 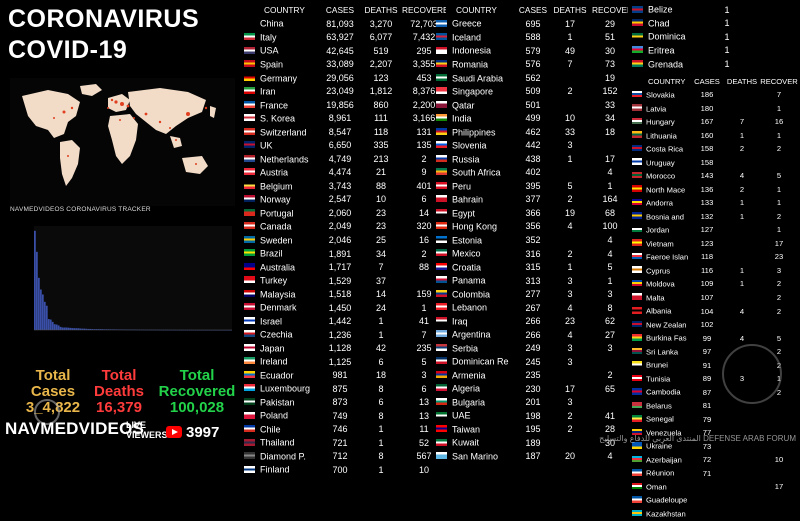 What do you see at coordinates (570, 348) in the screenshot?
I see `deaths-cell: 3` at bounding box center [570, 348].